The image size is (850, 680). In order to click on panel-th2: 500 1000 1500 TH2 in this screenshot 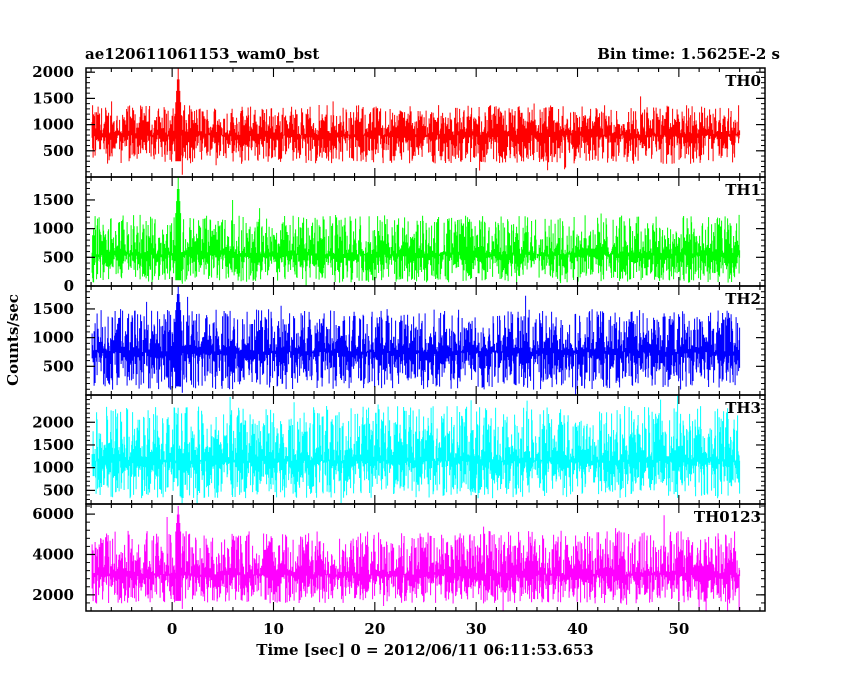, I will do `click(399, 340)`.